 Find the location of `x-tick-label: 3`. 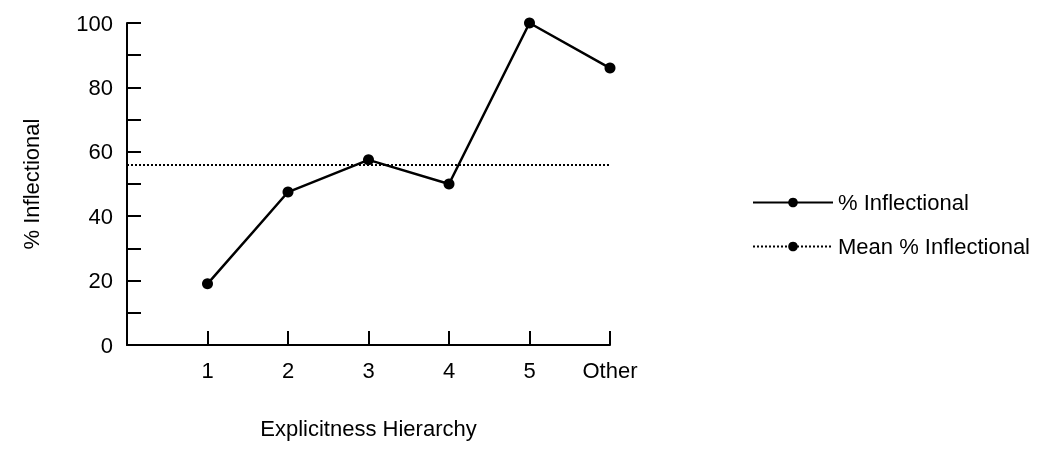

x-tick-label: 3 is located at coordinates (368, 370).